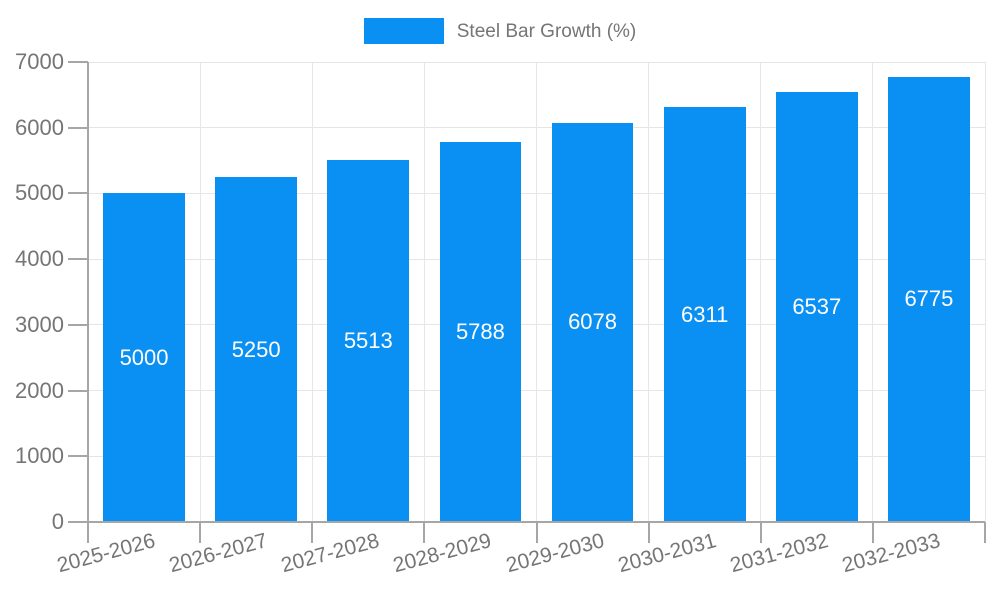 This screenshot has height=600, width=1000. Describe the element at coordinates (39, 456) in the screenshot. I see `y-axis-label: 1000` at that location.